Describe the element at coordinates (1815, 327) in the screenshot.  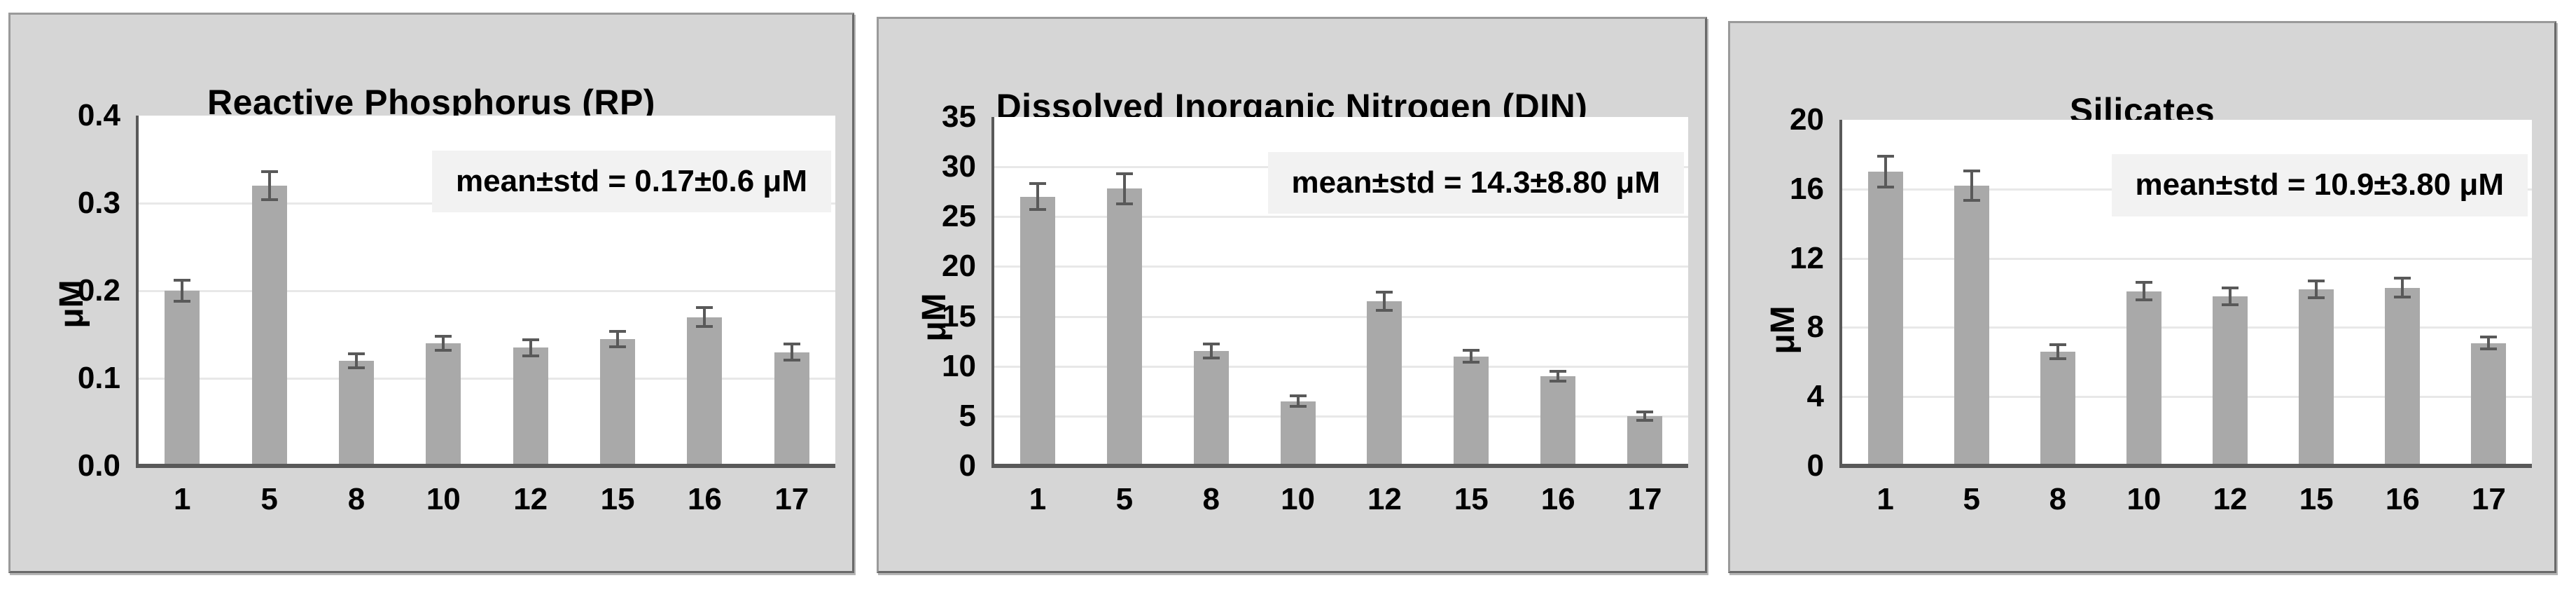
I see `y-tick-label: 8` at that location.